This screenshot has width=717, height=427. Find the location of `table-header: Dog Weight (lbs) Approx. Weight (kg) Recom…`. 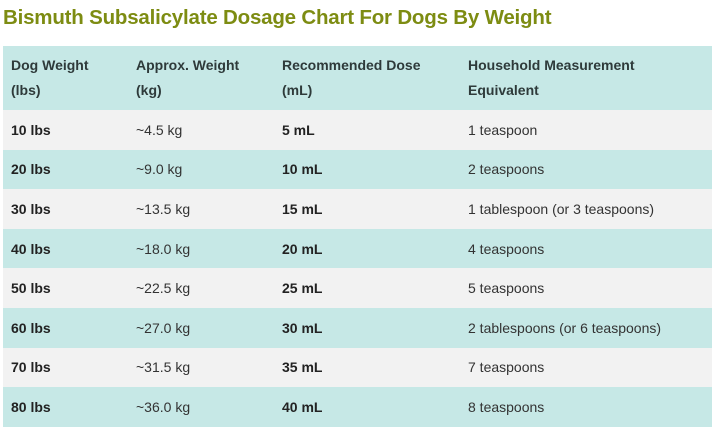

table-header: Dog Weight (lbs) Approx. Weight (kg) Recom… is located at coordinates (357, 78).